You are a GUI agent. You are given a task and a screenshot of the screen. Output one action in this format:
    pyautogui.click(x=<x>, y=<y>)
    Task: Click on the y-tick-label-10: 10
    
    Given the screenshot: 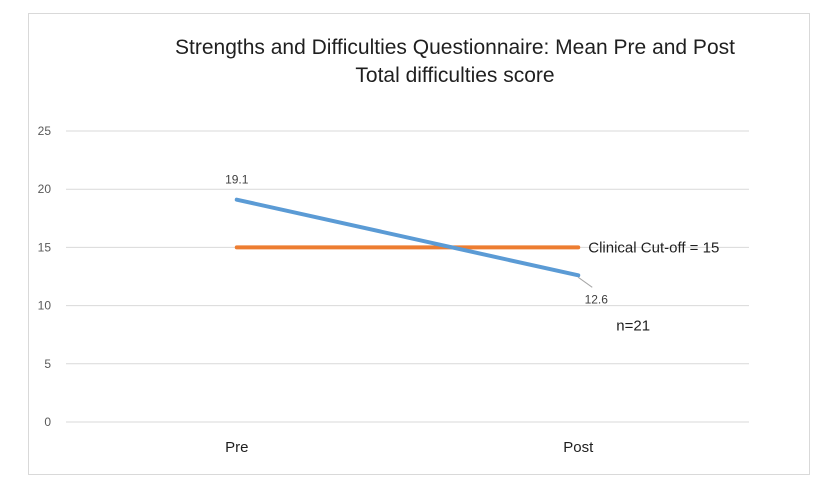 What is the action you would take?
    pyautogui.click(x=45, y=306)
    